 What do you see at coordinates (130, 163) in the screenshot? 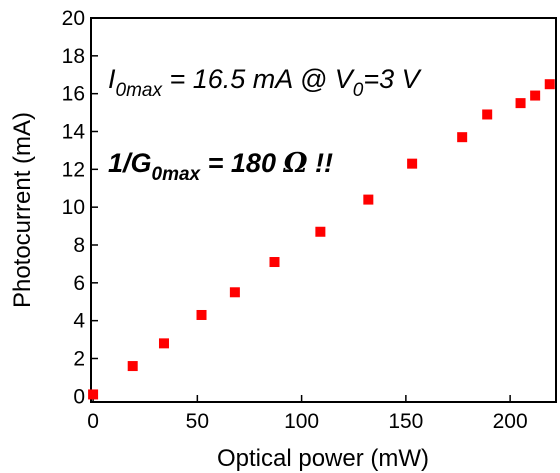
I see `anno-g-prefix: 1/G` at bounding box center [130, 163].